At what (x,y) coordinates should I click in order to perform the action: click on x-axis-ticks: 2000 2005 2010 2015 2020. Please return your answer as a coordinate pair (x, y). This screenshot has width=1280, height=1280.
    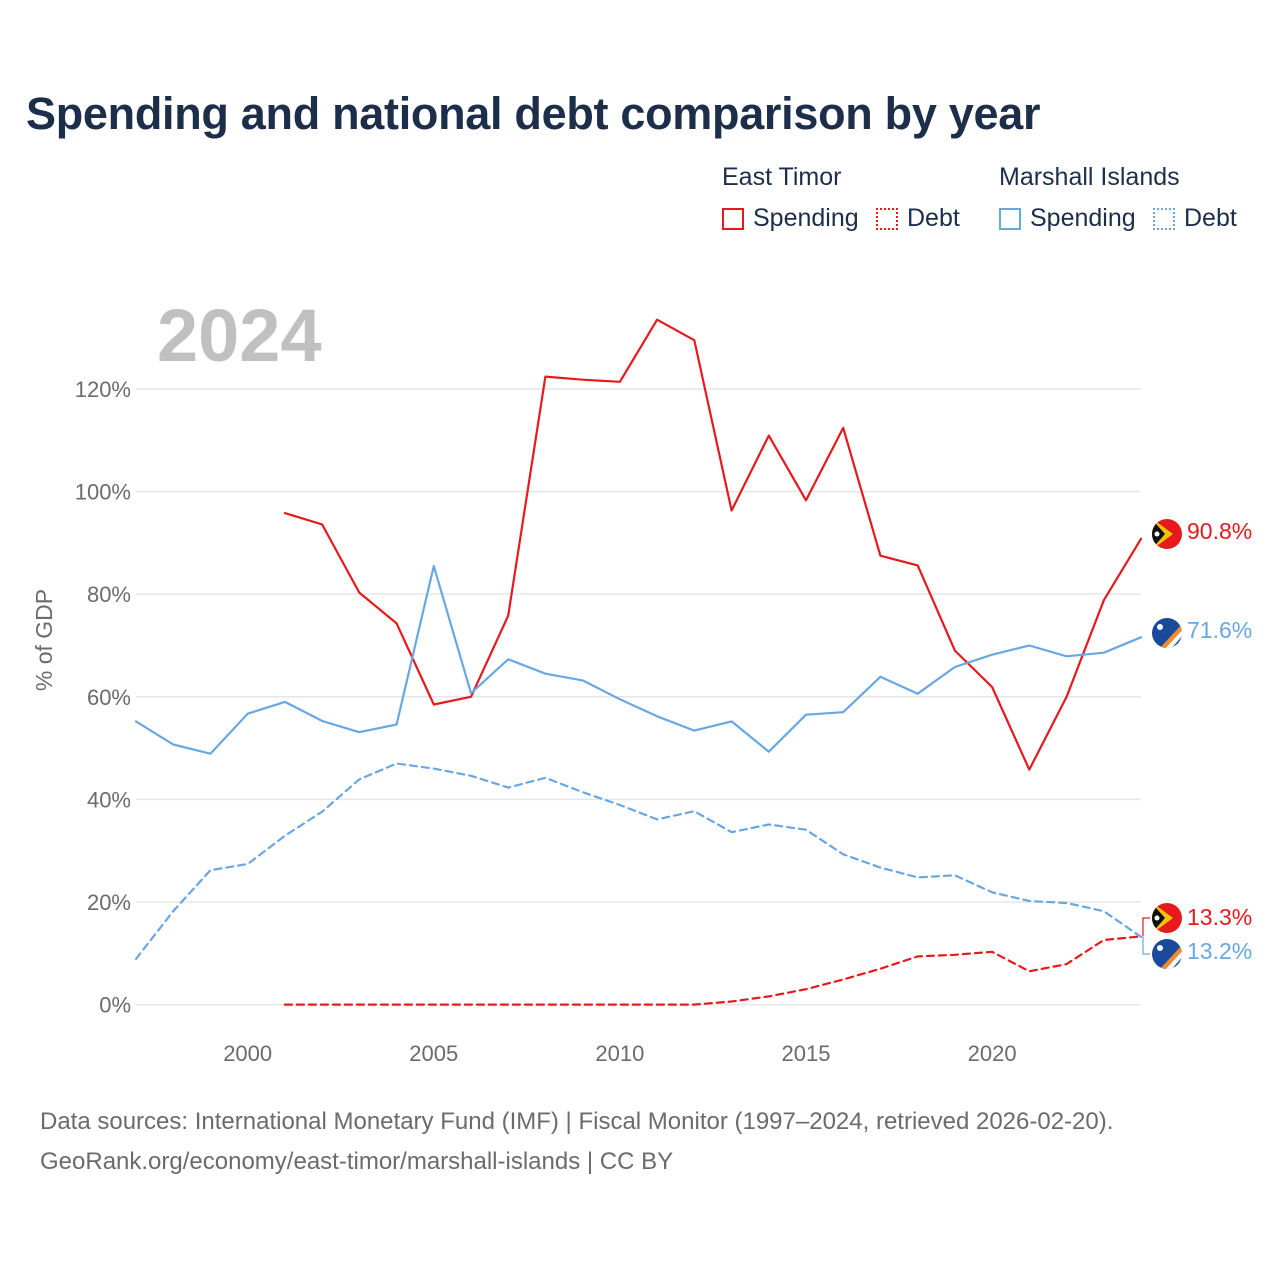
    Looking at the image, I should click on (619, 1053).